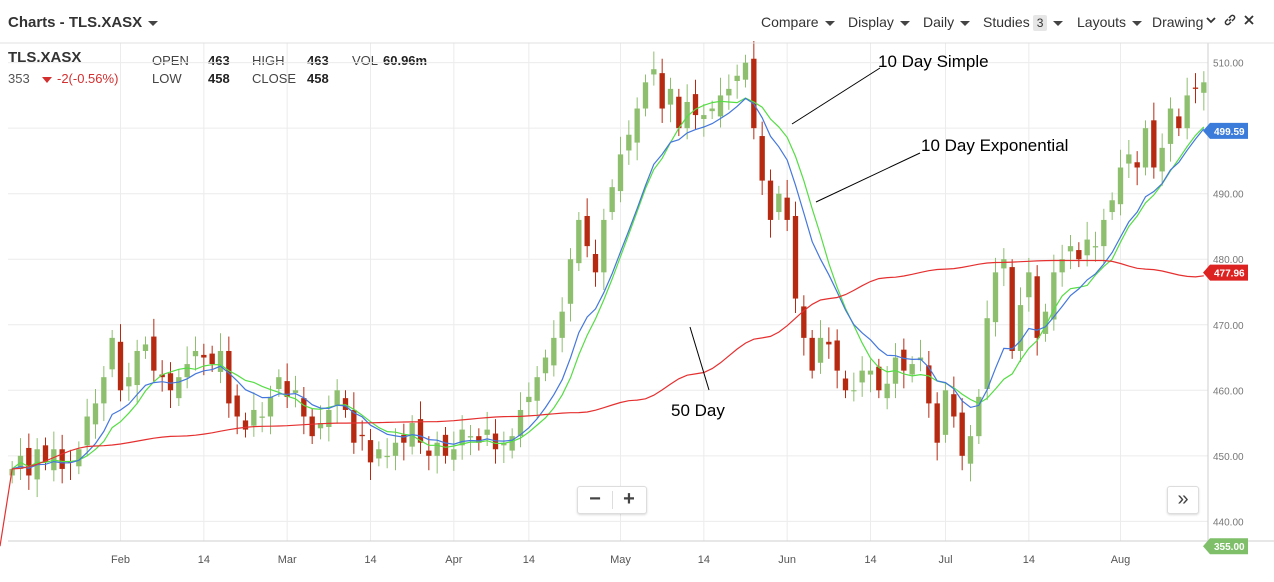  I want to click on drawing-menu: Drawing, so click(1178, 22).